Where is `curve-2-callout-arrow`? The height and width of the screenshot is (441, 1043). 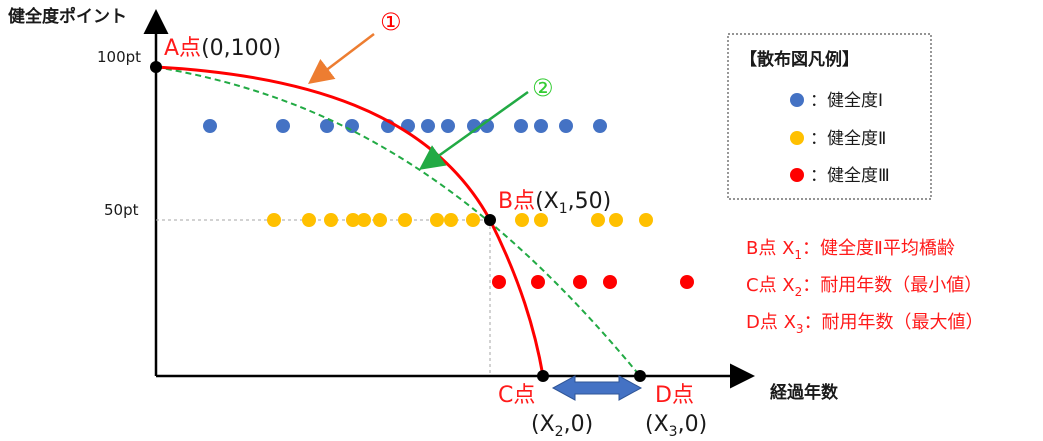 curve-2-callout-arrow is located at coordinates (473, 130).